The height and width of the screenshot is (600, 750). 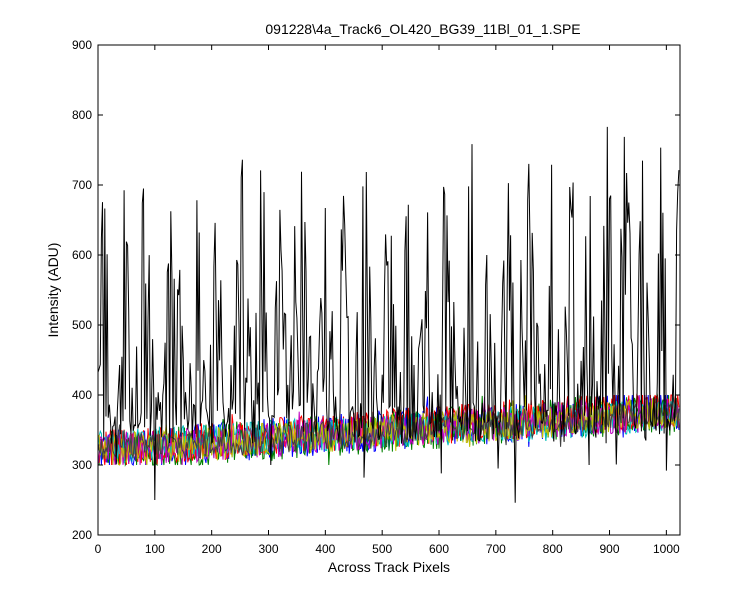 What do you see at coordinates (666, 549) in the screenshot?
I see `x-tick-label: 1000` at bounding box center [666, 549].